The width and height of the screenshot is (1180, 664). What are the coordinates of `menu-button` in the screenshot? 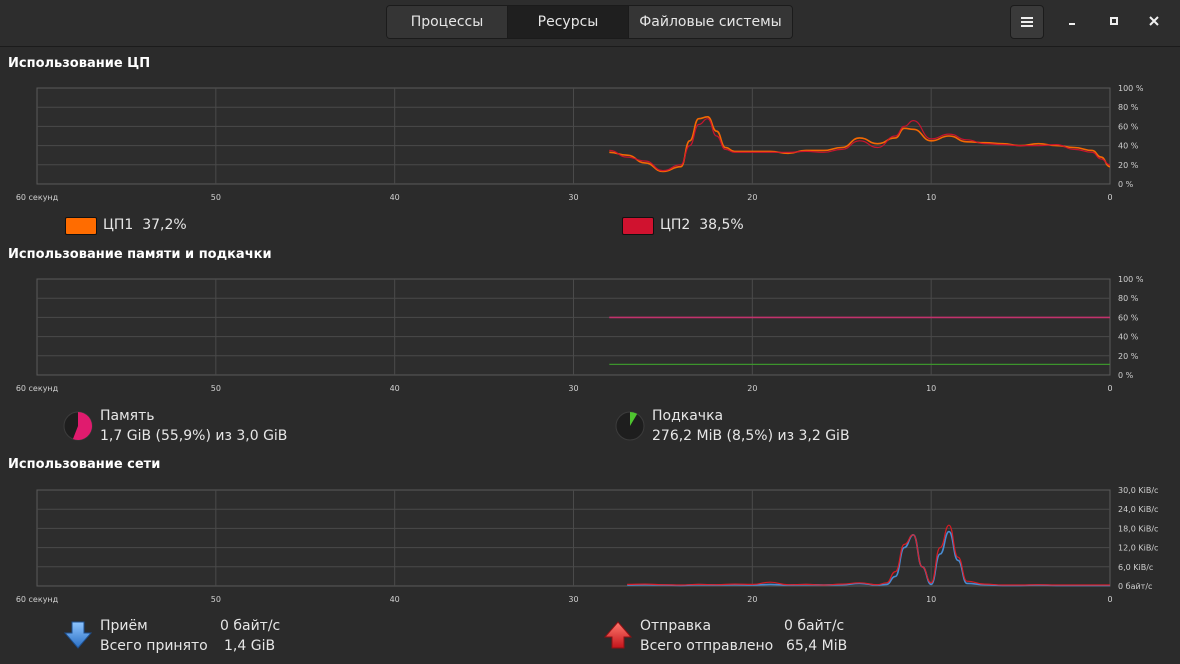 It's located at (1027, 22).